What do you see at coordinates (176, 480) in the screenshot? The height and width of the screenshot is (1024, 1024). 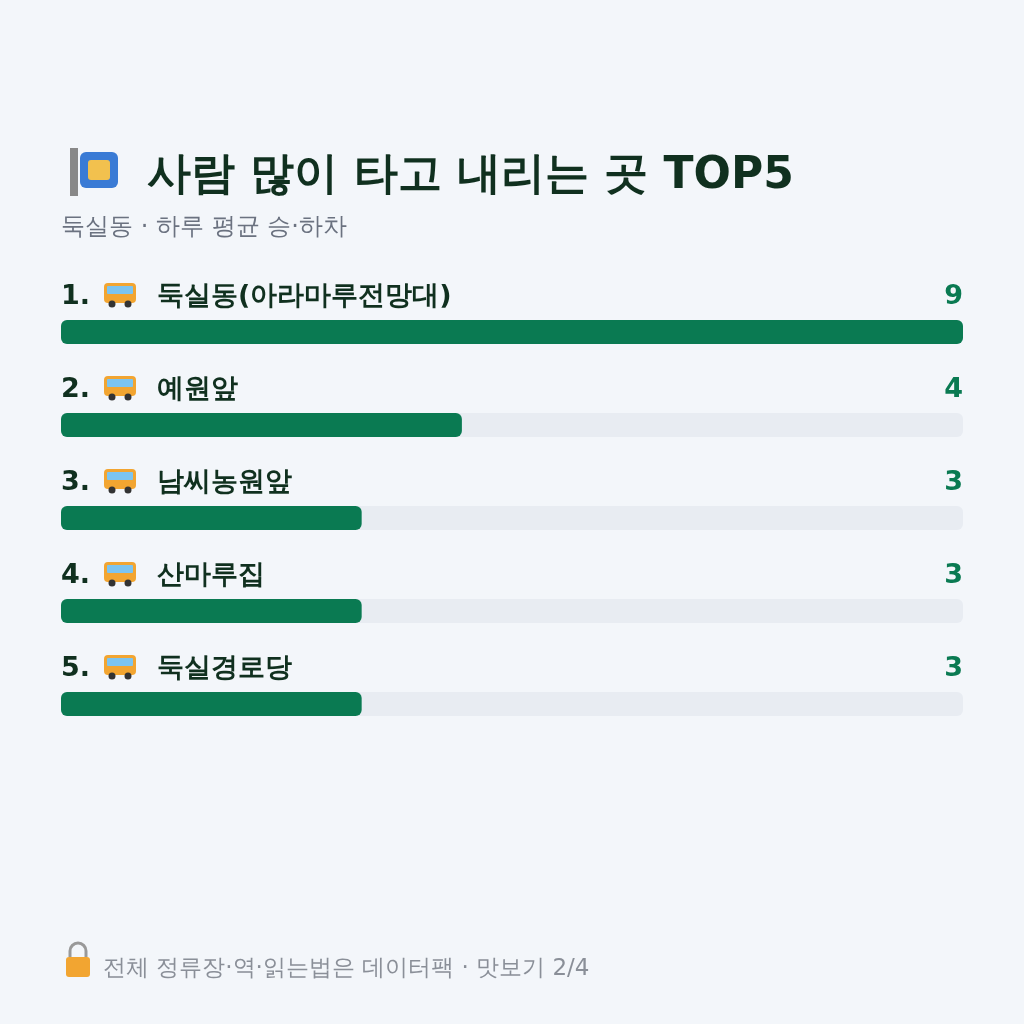 I see `category-label: 3. 남씨농원앞` at bounding box center [176, 480].